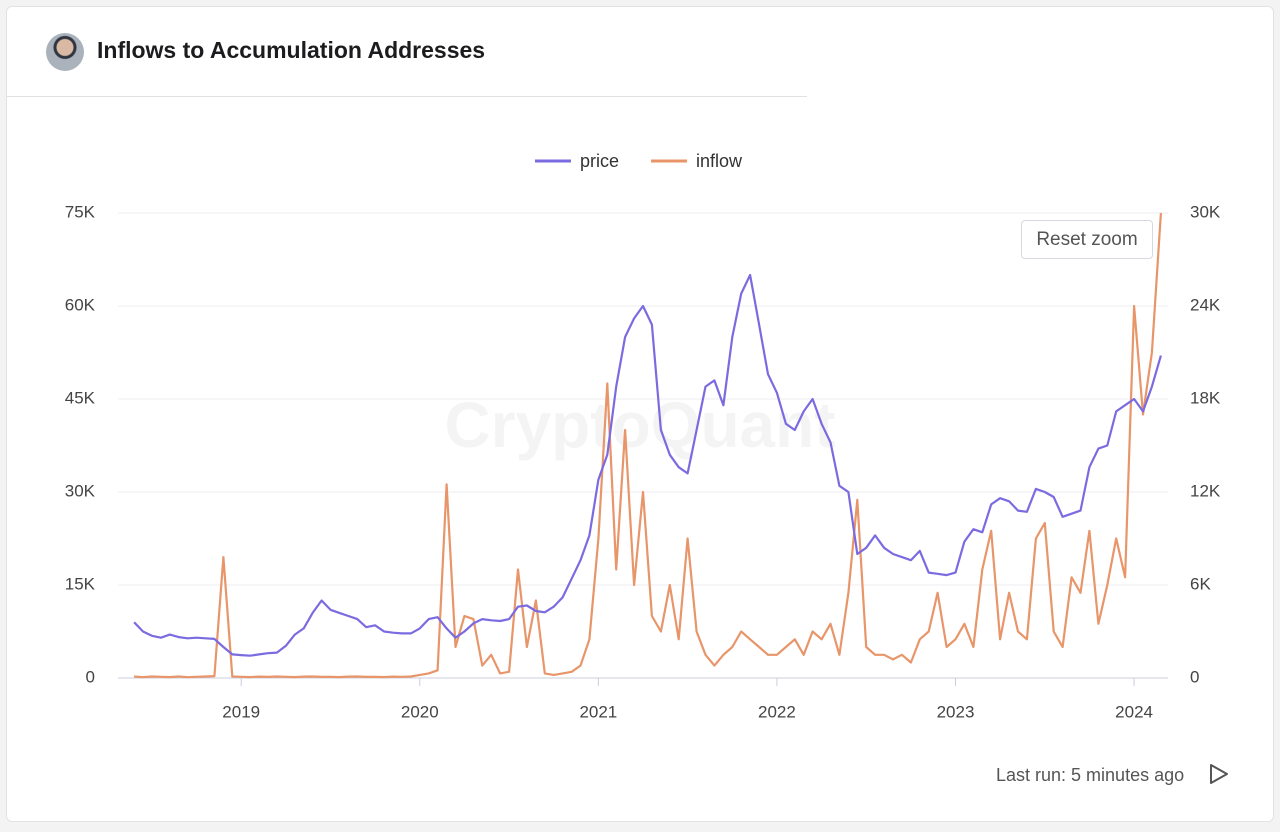  I want to click on avatar, so click(65, 52).